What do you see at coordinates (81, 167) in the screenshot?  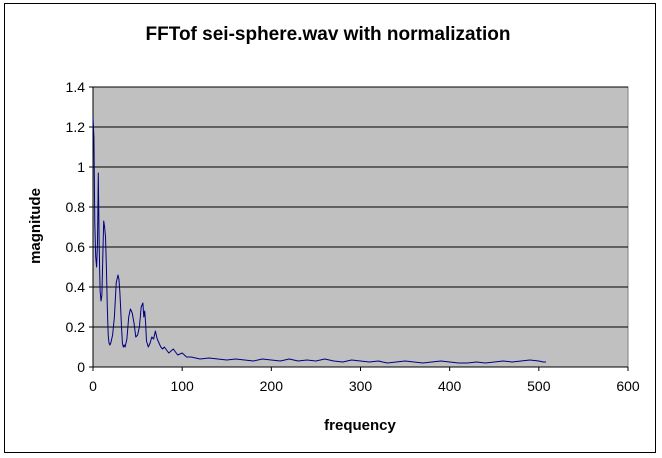 I see `y-tick-label-5: 1` at bounding box center [81, 167].